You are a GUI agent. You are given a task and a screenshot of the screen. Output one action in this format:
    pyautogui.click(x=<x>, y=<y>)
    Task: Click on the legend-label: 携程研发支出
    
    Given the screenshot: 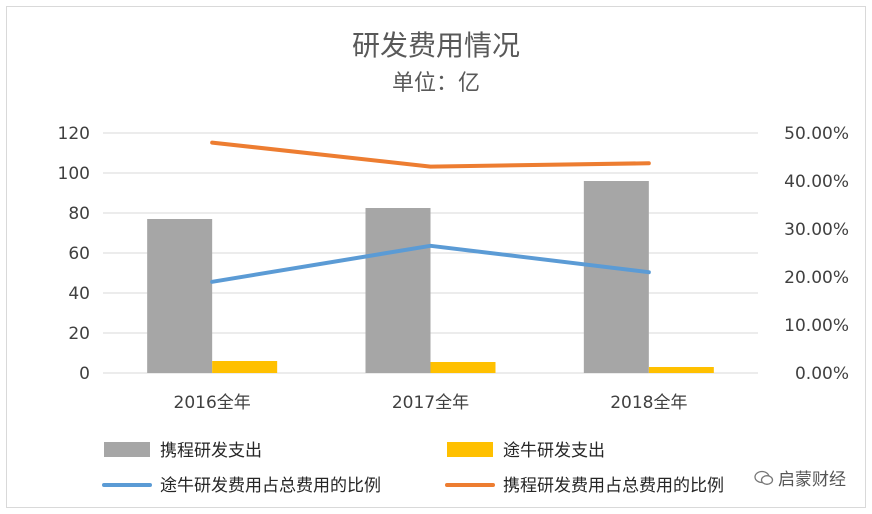 What is the action you would take?
    pyautogui.click(x=211, y=451)
    